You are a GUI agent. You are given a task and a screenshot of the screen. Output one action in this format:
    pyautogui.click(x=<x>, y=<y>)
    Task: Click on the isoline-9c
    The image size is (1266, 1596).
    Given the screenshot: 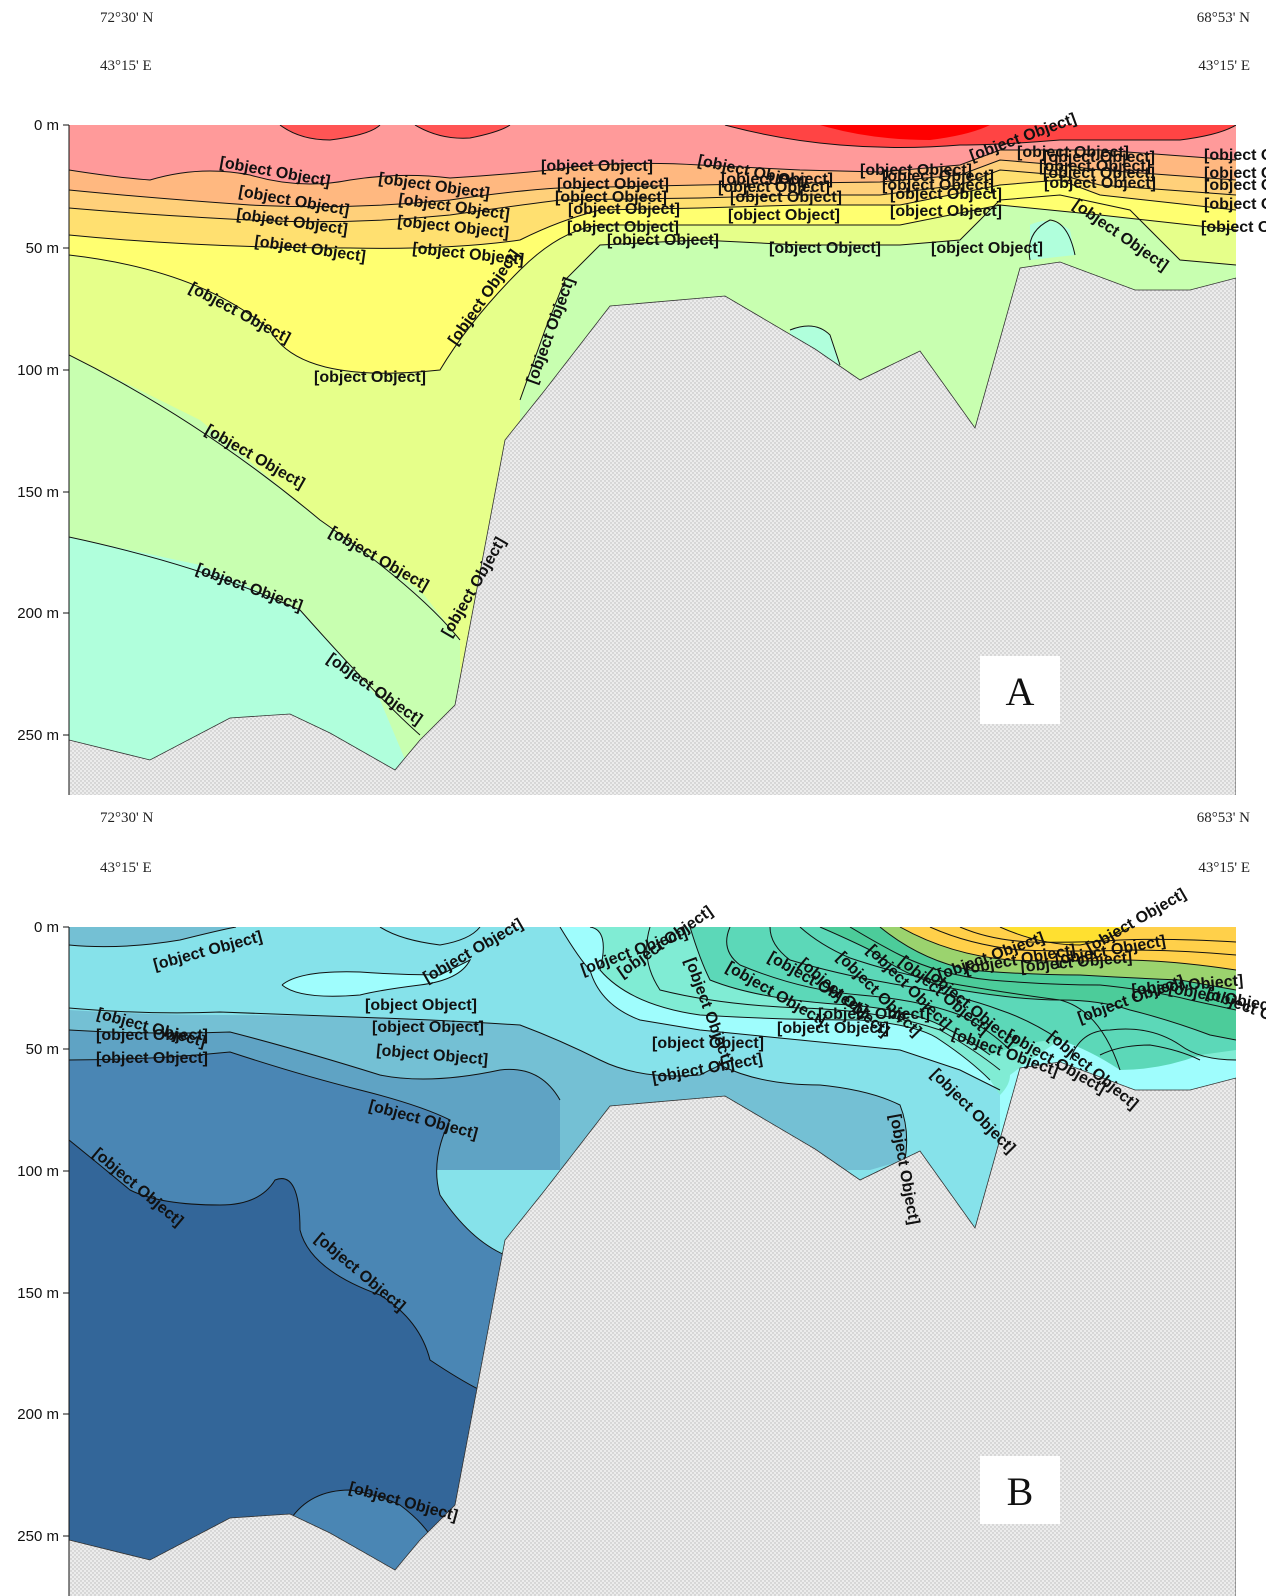 What is the action you would take?
    pyautogui.click(x=980, y=136)
    